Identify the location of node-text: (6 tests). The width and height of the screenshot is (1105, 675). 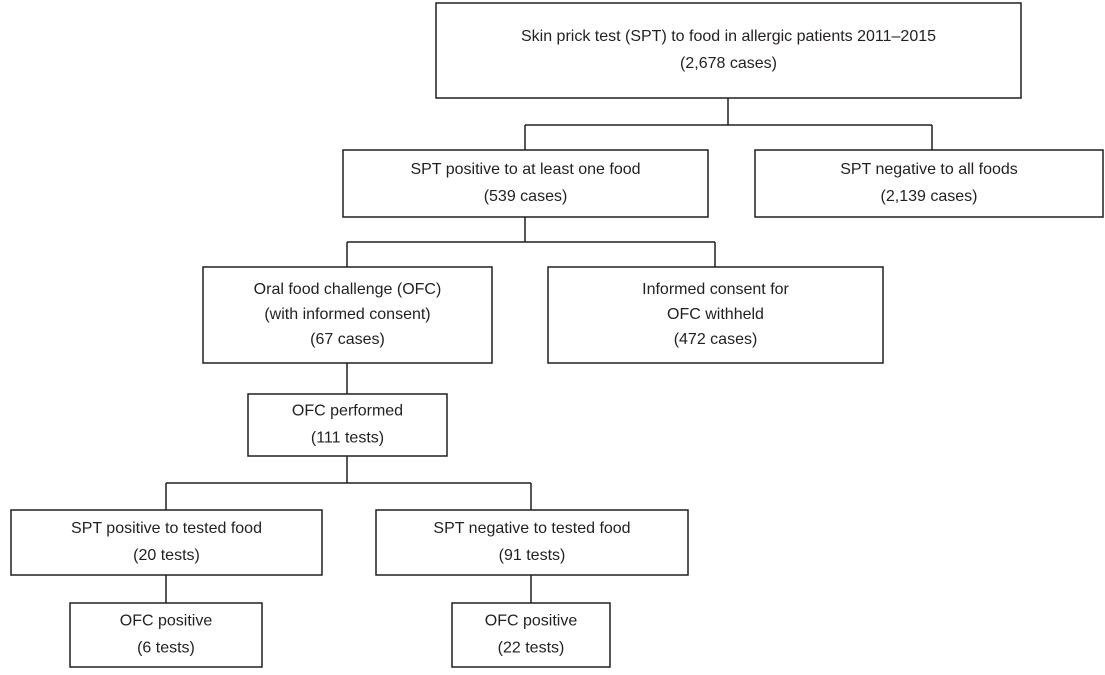
(166, 648).